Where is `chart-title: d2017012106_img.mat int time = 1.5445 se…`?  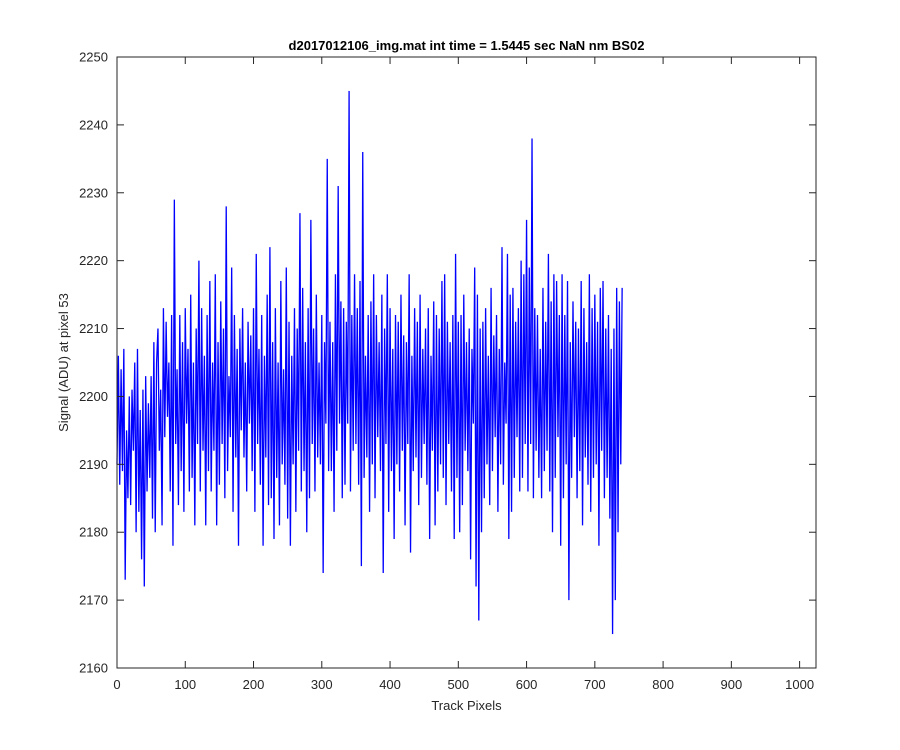
chart-title: d2017012106_img.mat int time = 1.5445 se… is located at coordinates (467, 45).